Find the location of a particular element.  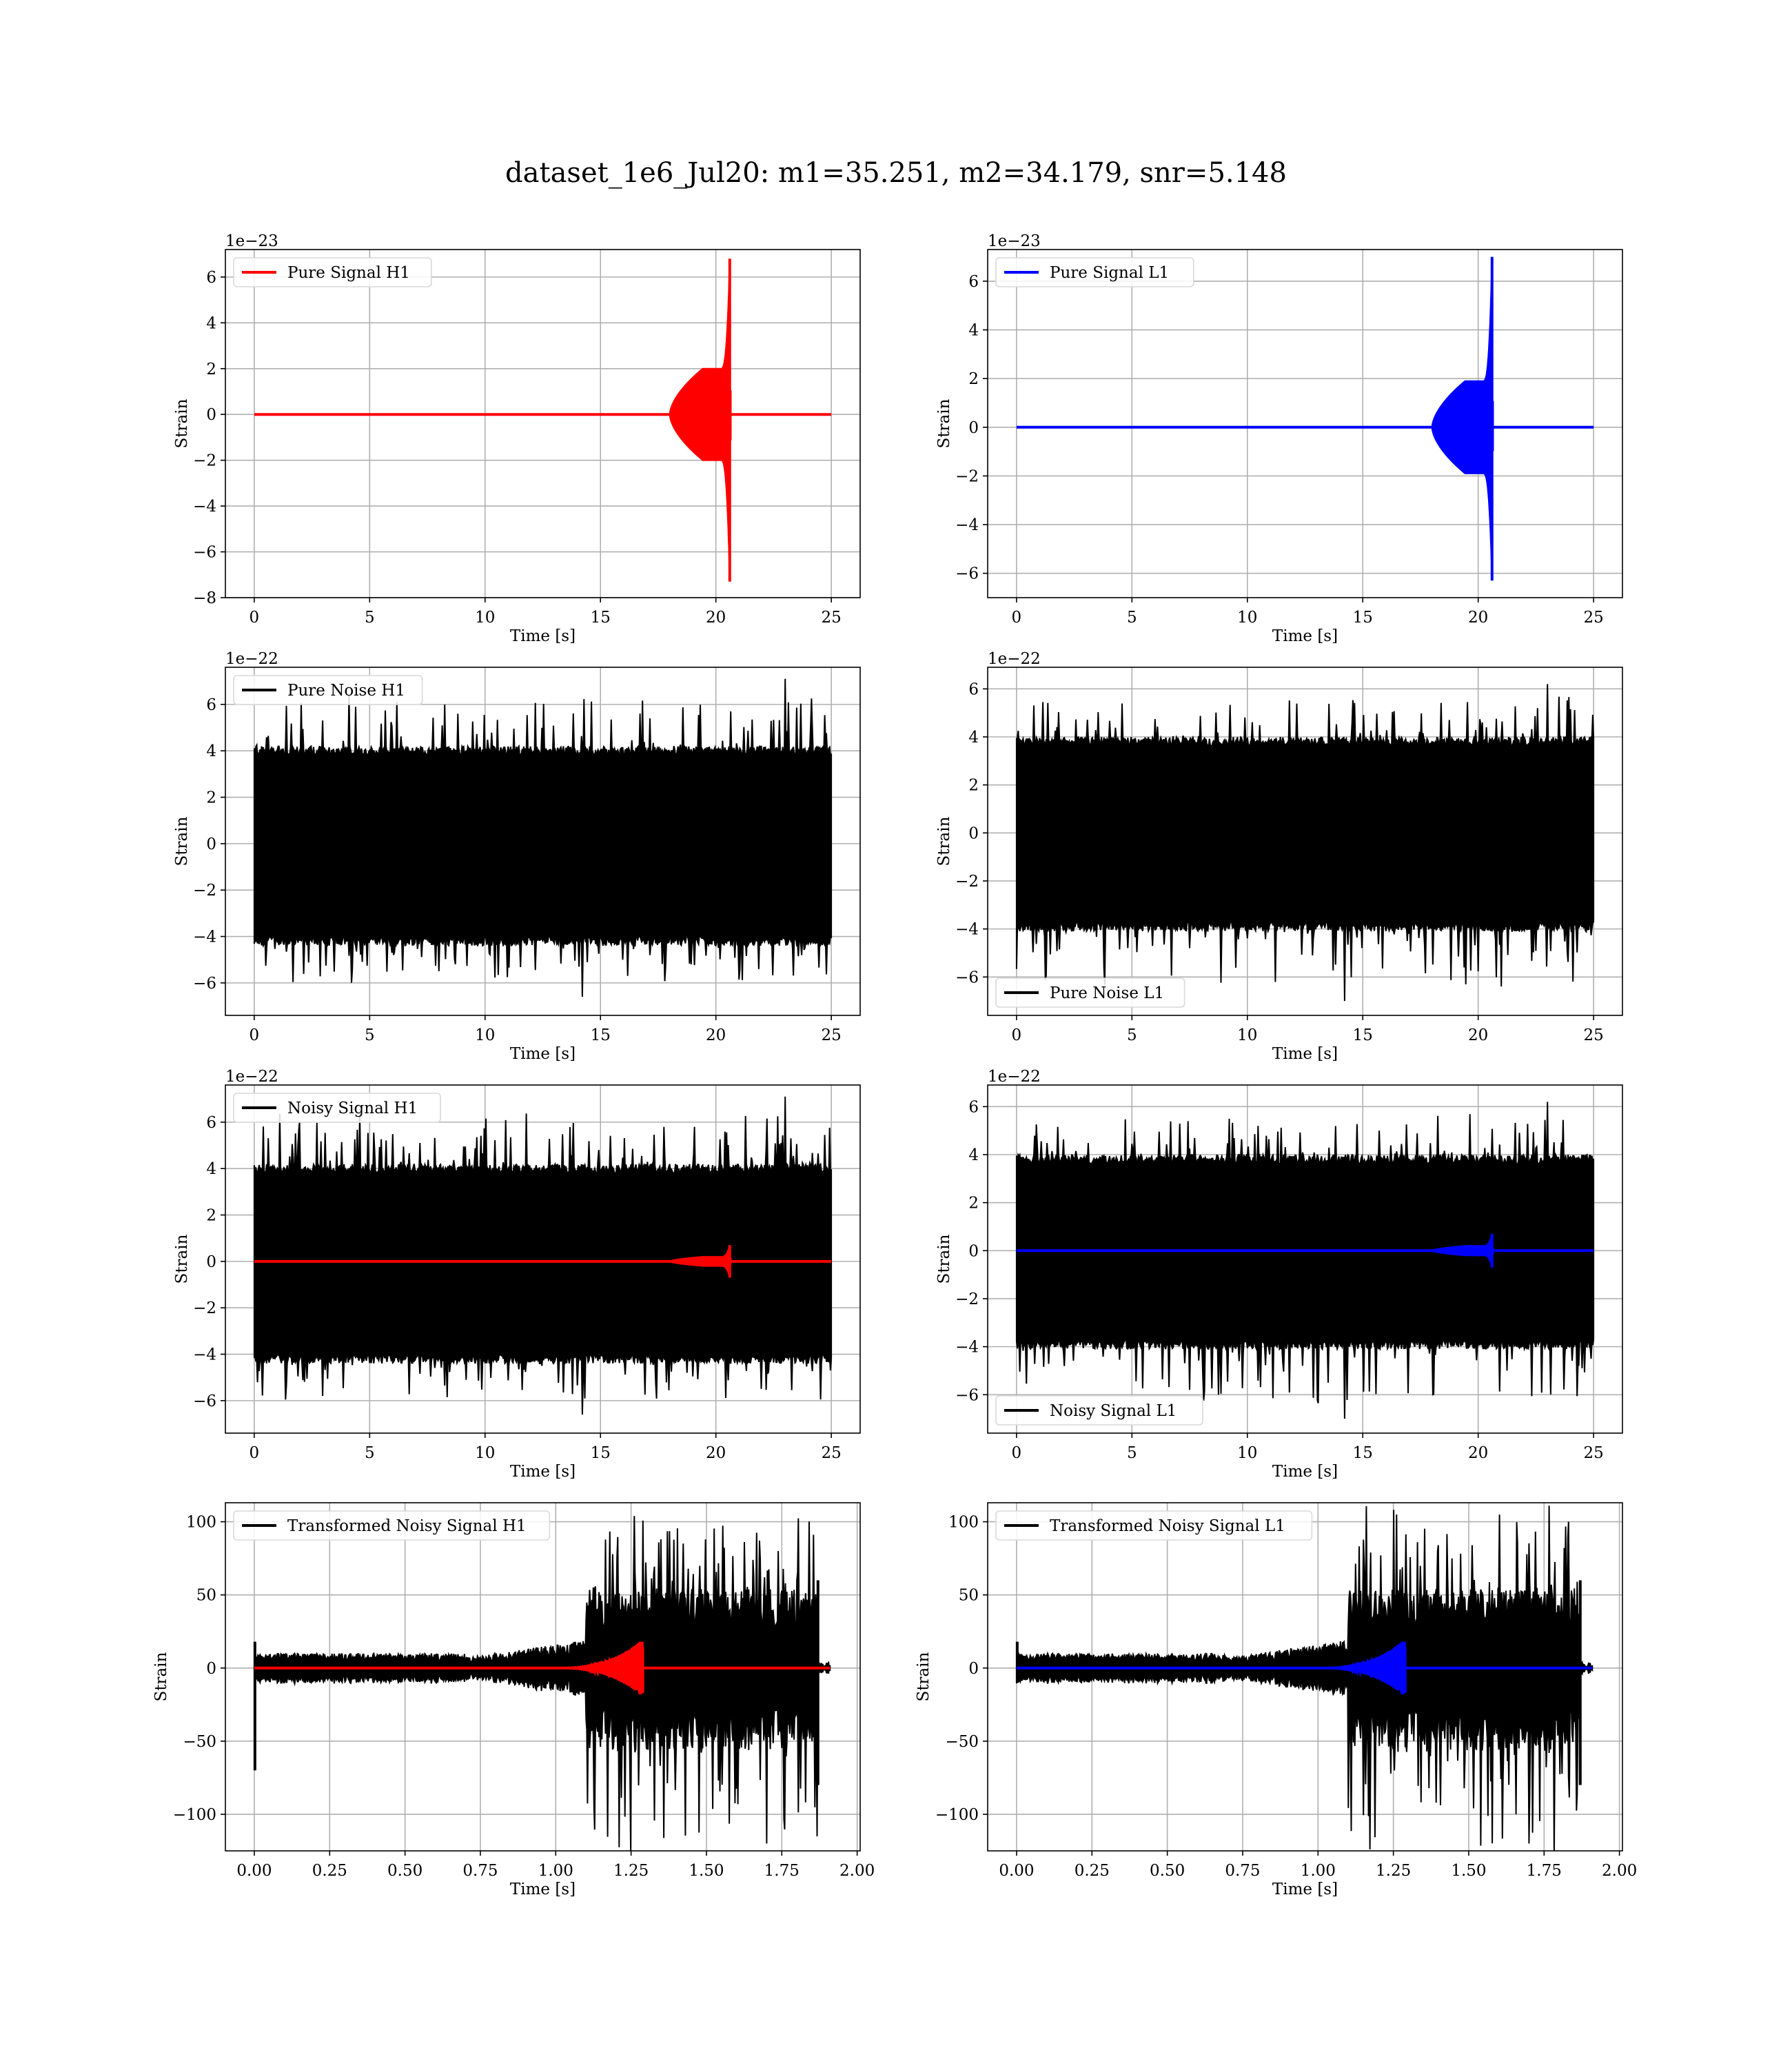

legend: Noisy Signal L1 is located at coordinates (1099, 1410).